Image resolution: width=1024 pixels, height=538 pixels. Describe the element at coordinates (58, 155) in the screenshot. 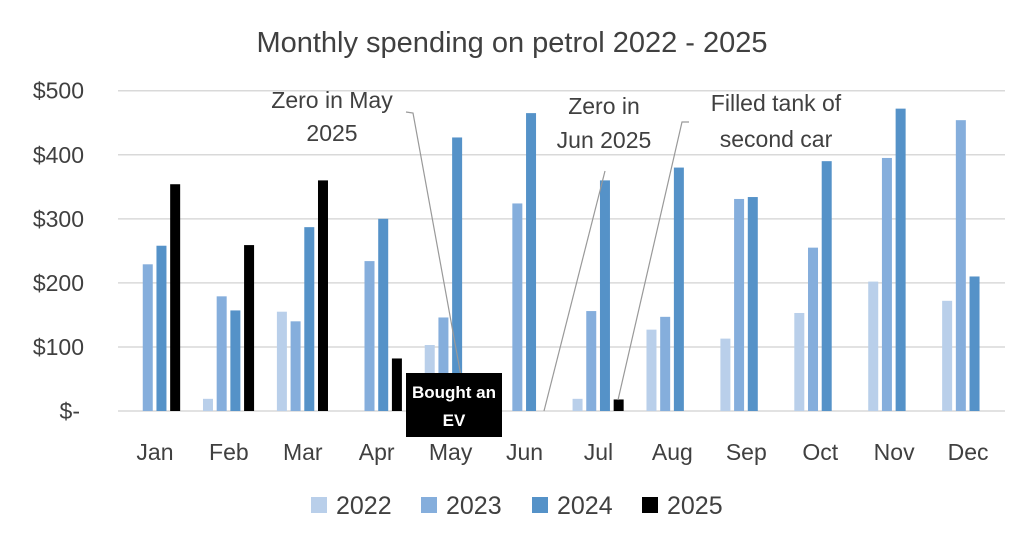

I see `y-tick-label: $400` at that location.